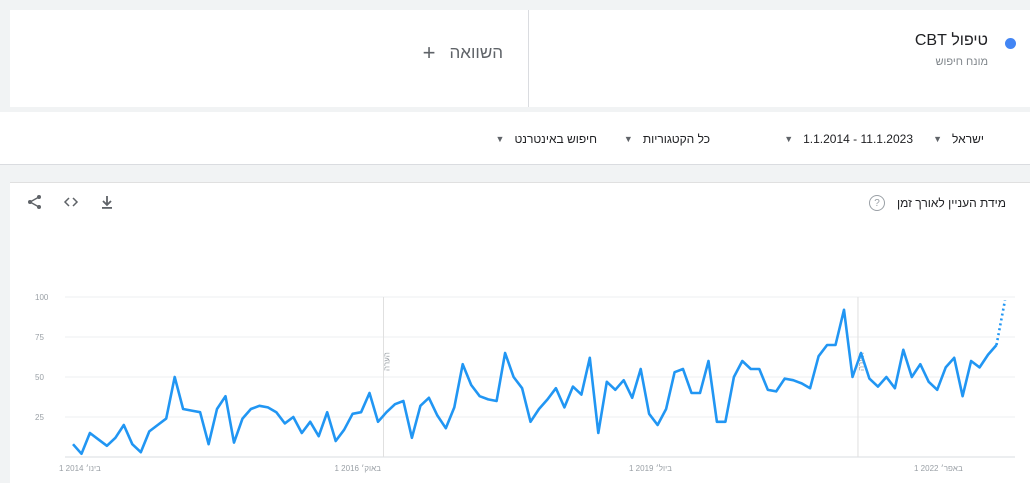  What do you see at coordinates (42, 297) in the screenshot?
I see `y-tick-label: 100` at bounding box center [42, 297].